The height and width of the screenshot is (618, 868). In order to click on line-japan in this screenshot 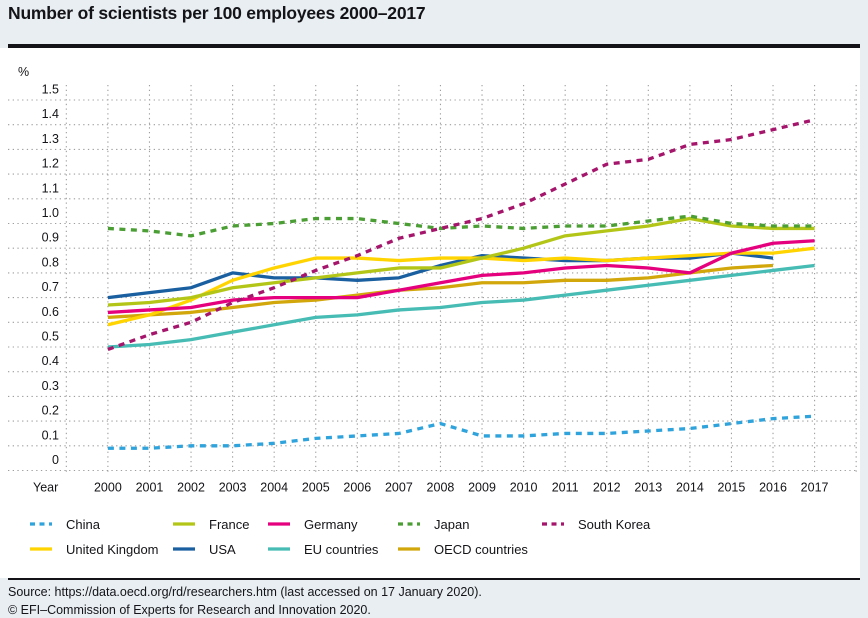, I will do `click(461, 226)`.